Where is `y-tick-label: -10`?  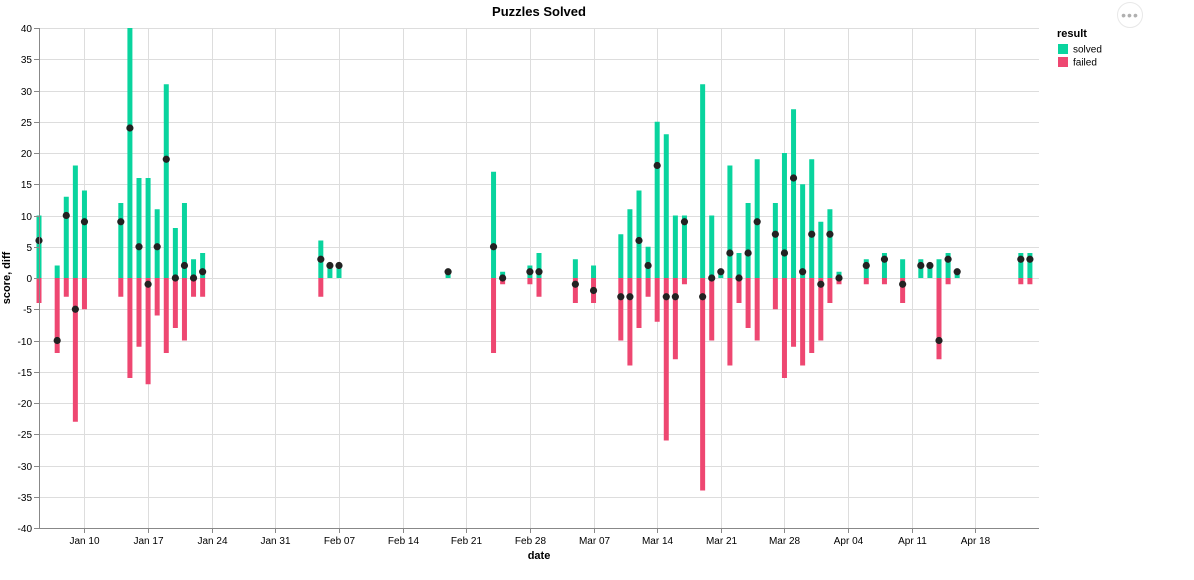
y-tick-label: -10 is located at coordinates (25, 342).